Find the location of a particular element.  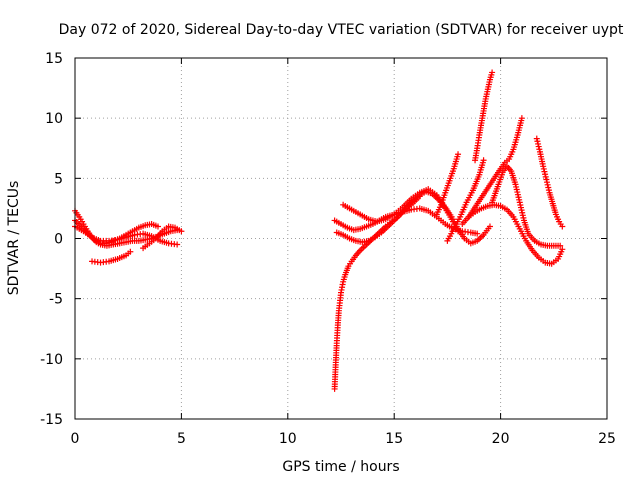

x-axis-label: GPS time / hours is located at coordinates (340, 467).